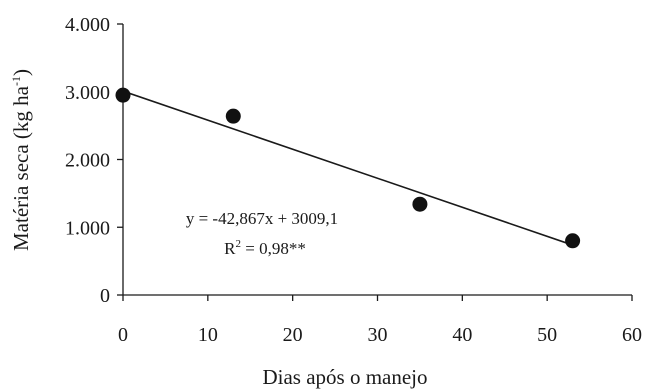 Image resolution: width=648 pixels, height=391 pixels. What do you see at coordinates (16, 81) in the screenshot?
I see `y-axis-title-sup: -1` at bounding box center [16, 81].